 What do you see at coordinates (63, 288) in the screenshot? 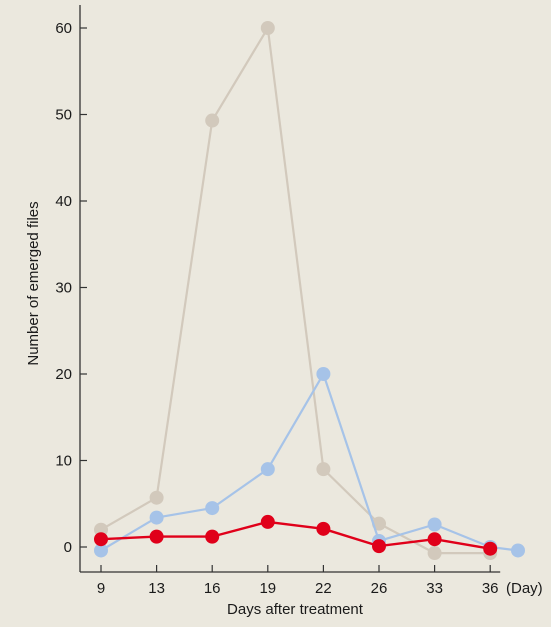
I see `y-tick-label: 30` at bounding box center [63, 288].